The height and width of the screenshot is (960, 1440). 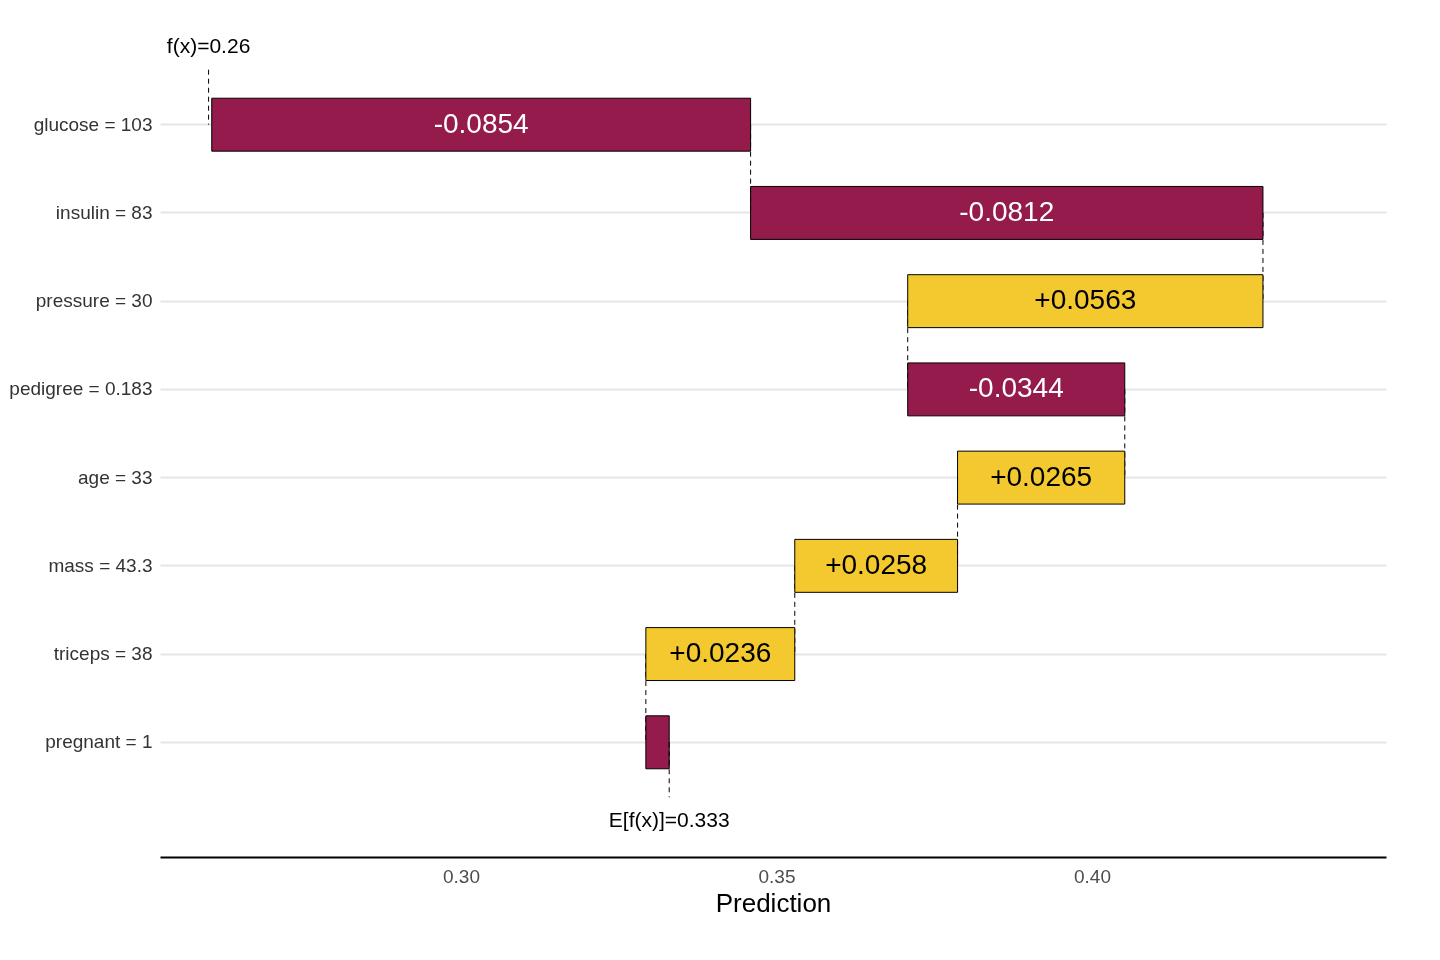 What do you see at coordinates (773, 902) in the screenshot?
I see `x-axis-title: Prediction` at bounding box center [773, 902].